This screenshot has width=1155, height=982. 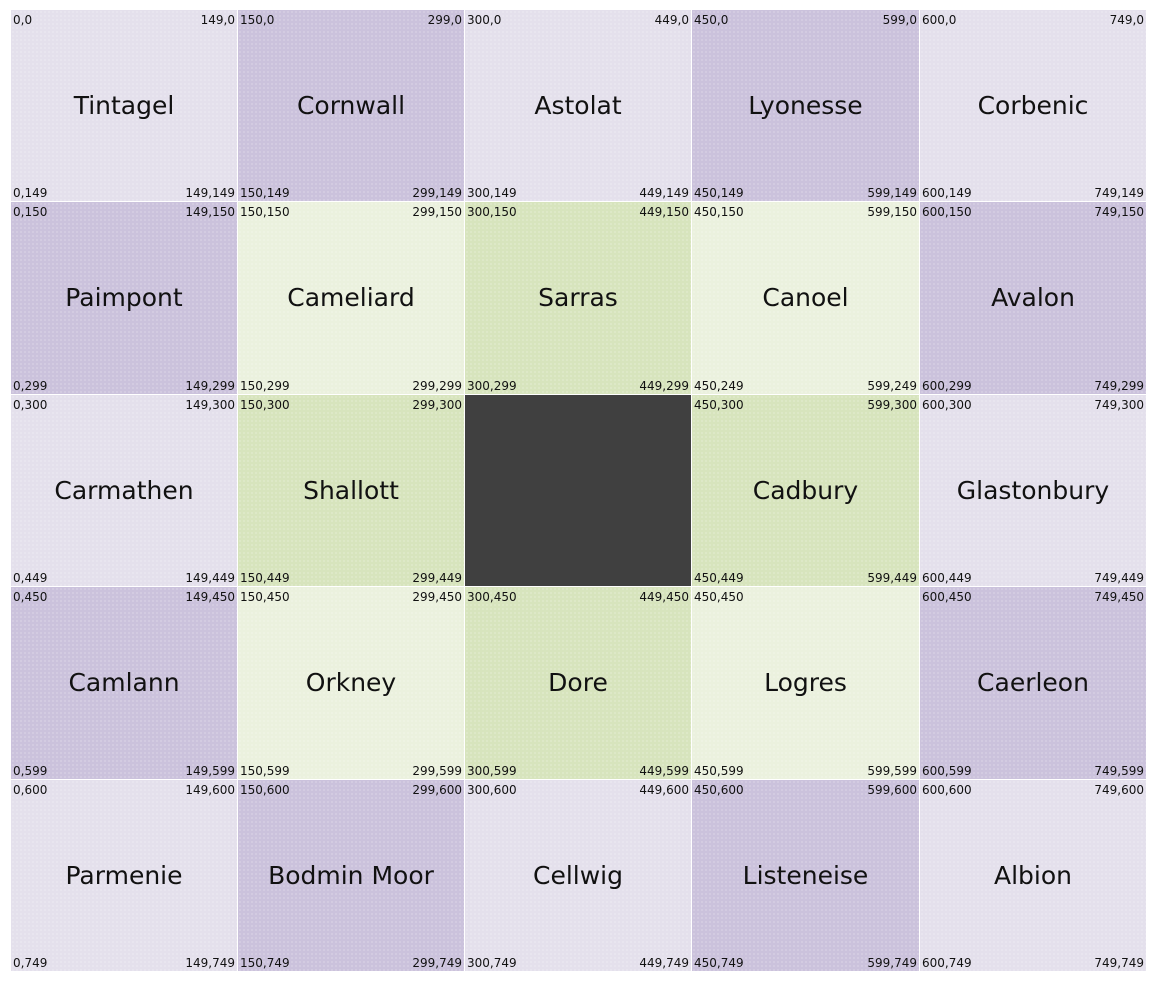 What do you see at coordinates (437, 597) in the screenshot?
I see `coord-top-right: 299,450` at bounding box center [437, 597].